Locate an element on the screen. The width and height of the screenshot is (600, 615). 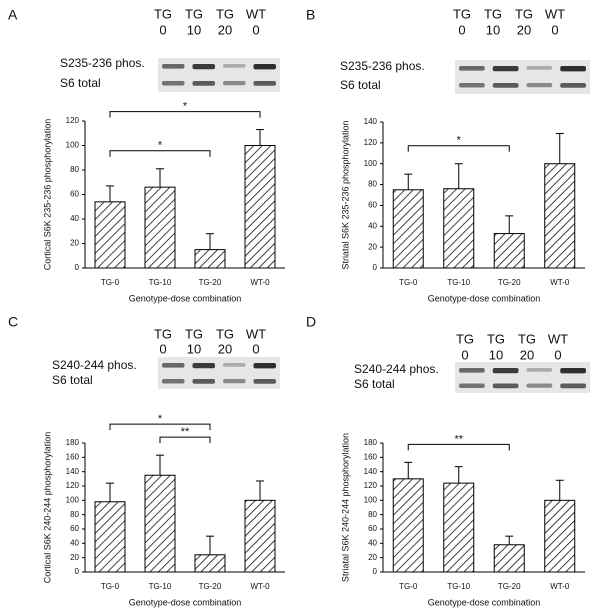
y-tick-label: 160 is located at coordinates (371, 456).